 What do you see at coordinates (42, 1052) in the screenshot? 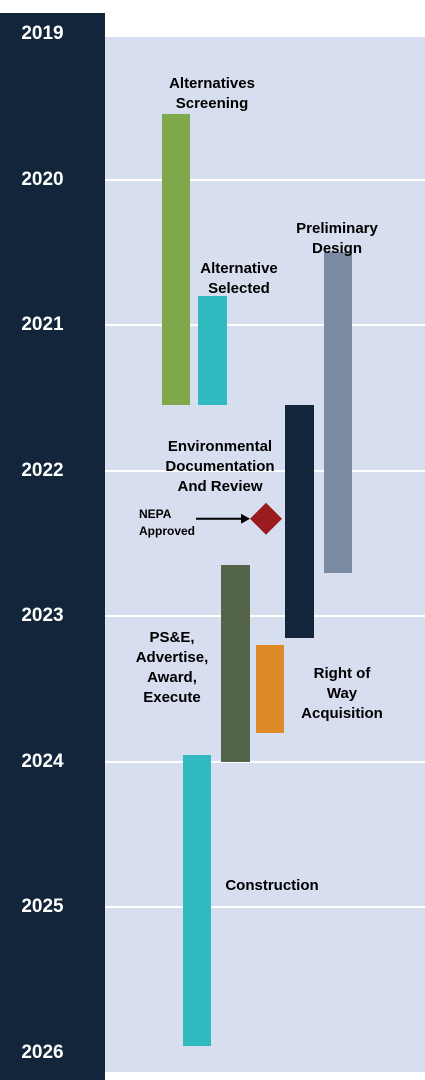
I see `year-tick-2026: 2026` at bounding box center [42, 1052].